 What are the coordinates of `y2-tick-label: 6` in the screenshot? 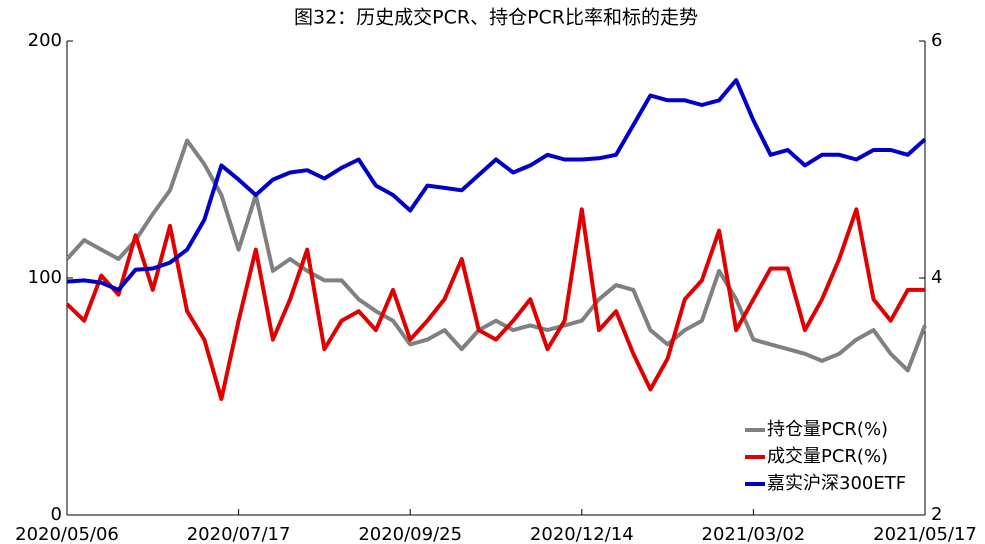 It's located at (936, 40).